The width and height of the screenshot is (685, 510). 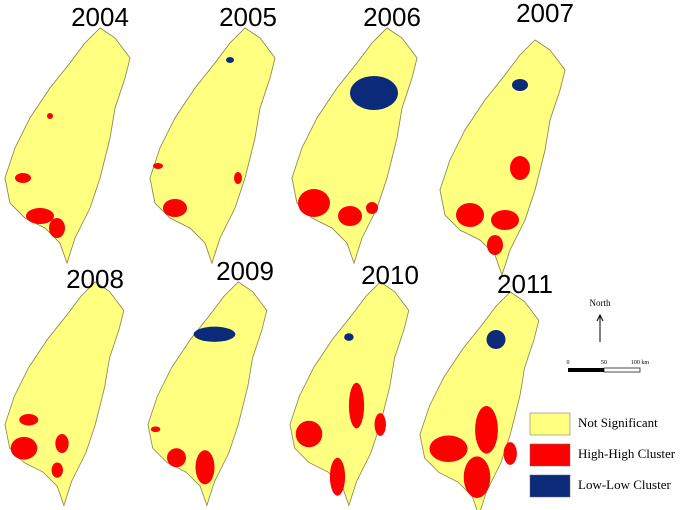 I want to click on scale-label: 100 km, so click(x=640, y=363).